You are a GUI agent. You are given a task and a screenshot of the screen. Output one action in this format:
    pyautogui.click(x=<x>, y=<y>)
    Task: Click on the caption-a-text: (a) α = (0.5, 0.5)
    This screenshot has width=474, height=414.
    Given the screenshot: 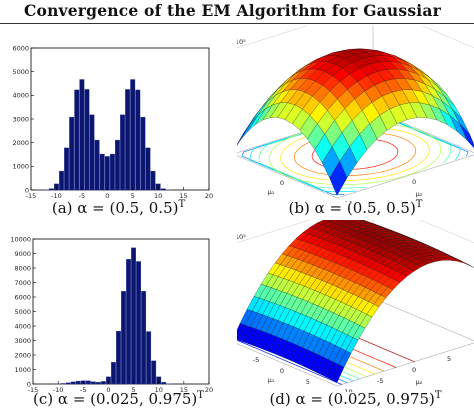 What is the action you would take?
    pyautogui.click(x=115, y=208)
    